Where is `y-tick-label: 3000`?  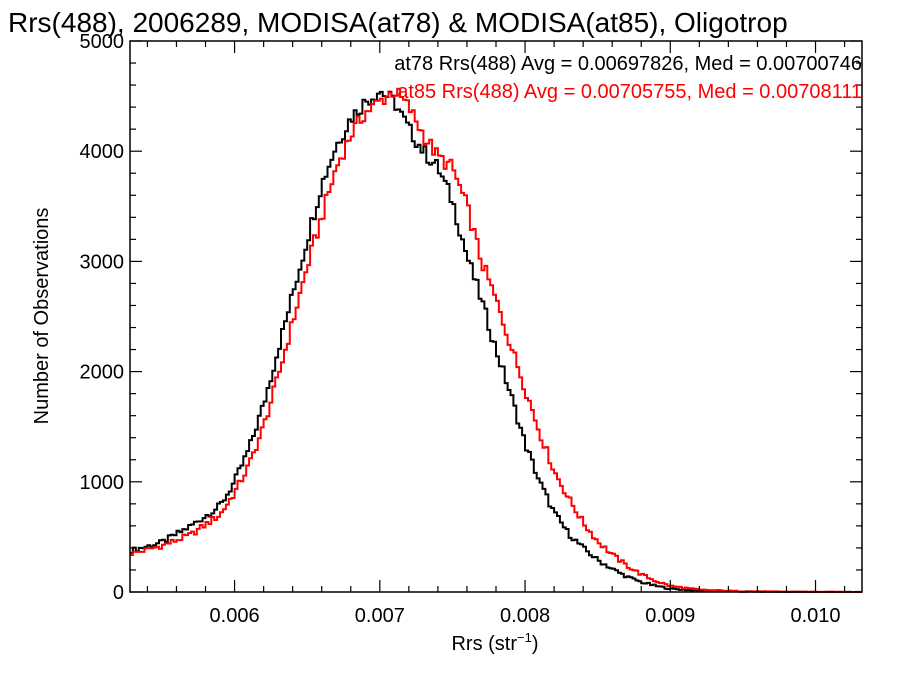 y-tick-label: 3000 is located at coordinates (102, 262).